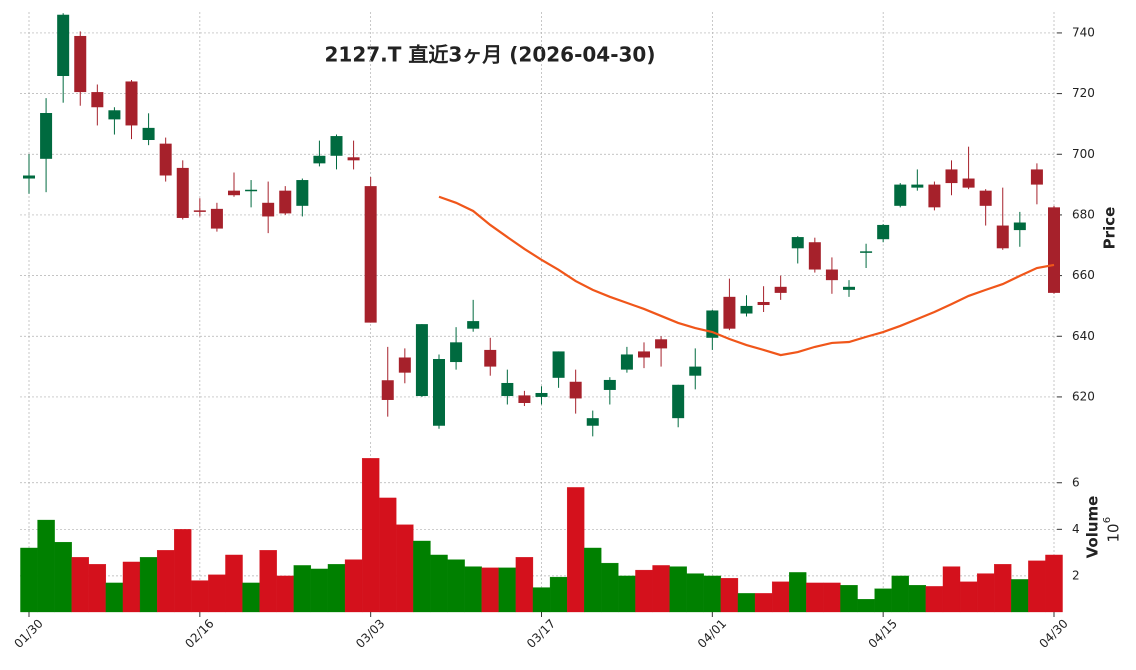 This screenshot has width=1136, height=670. Describe the element at coordinates (199, 633) in the screenshot. I see `x-tick-label: 02/16` at that location.